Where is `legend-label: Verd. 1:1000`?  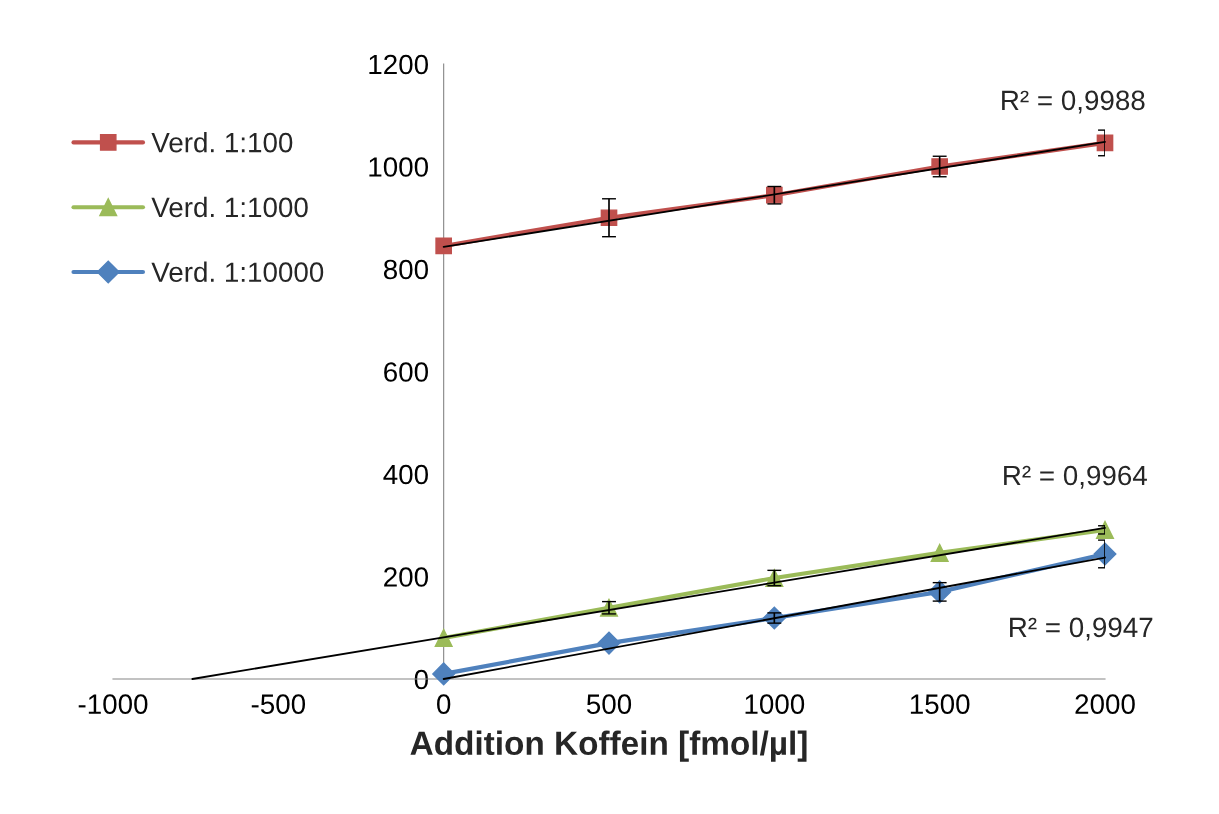 legend-label: Verd. 1:1000 is located at coordinates (229, 207).